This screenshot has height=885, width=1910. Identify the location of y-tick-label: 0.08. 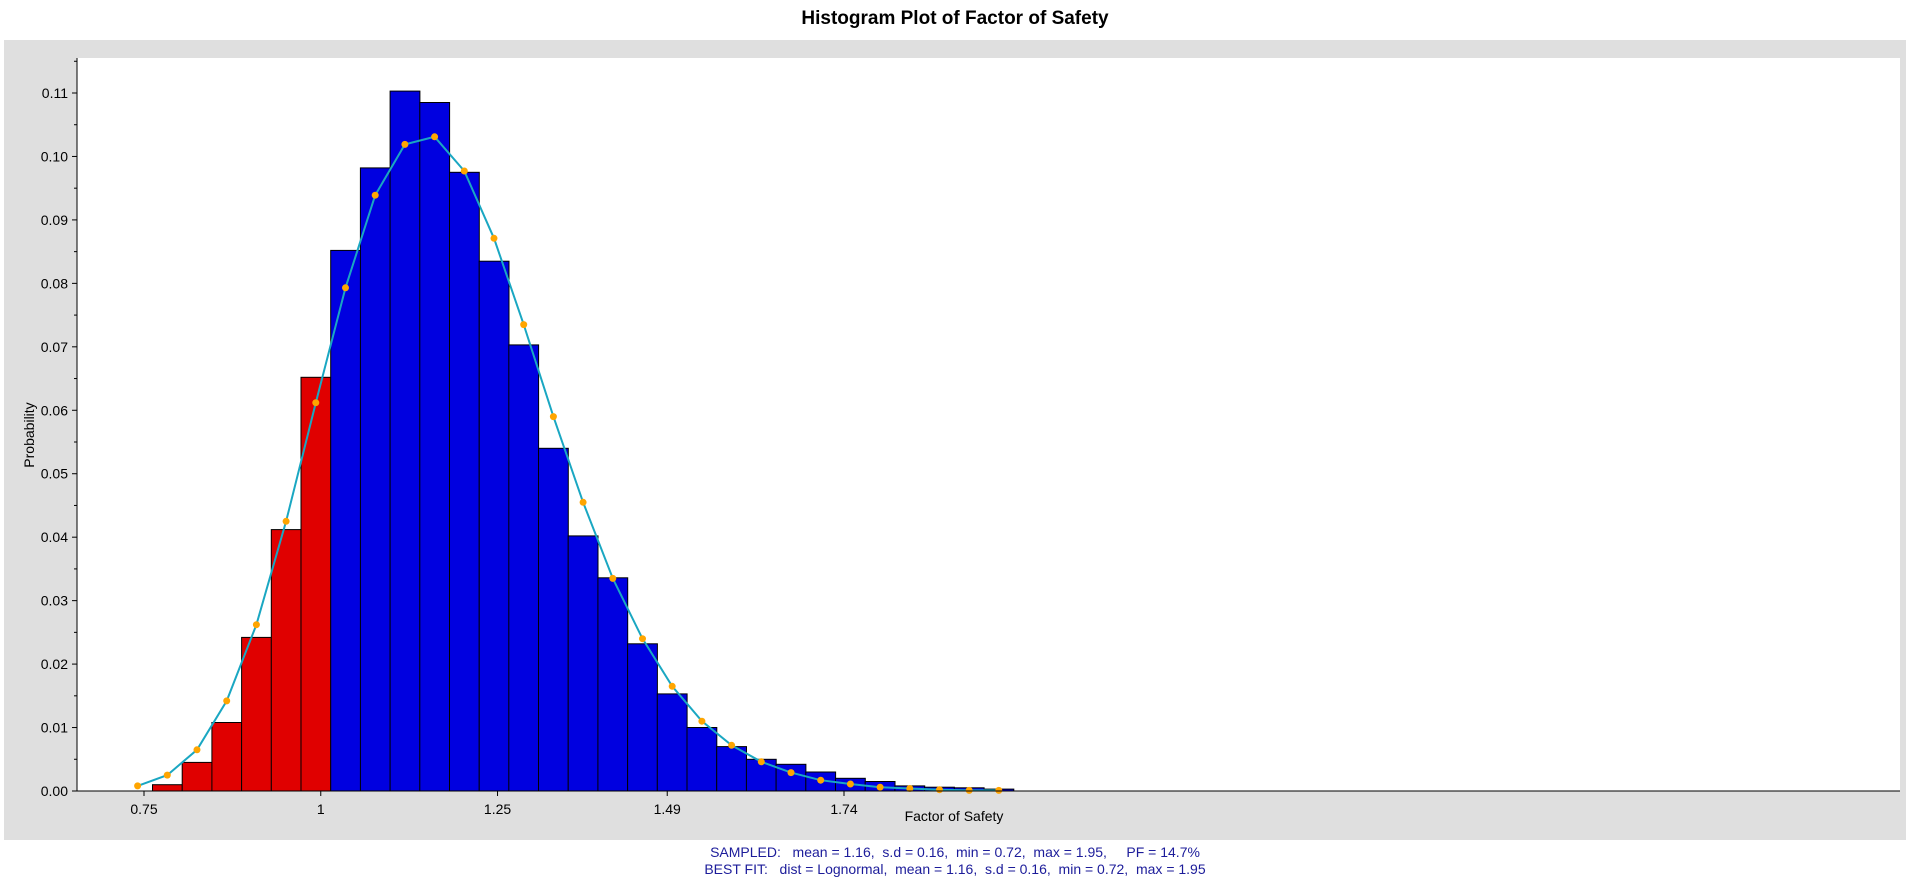
(54, 283).